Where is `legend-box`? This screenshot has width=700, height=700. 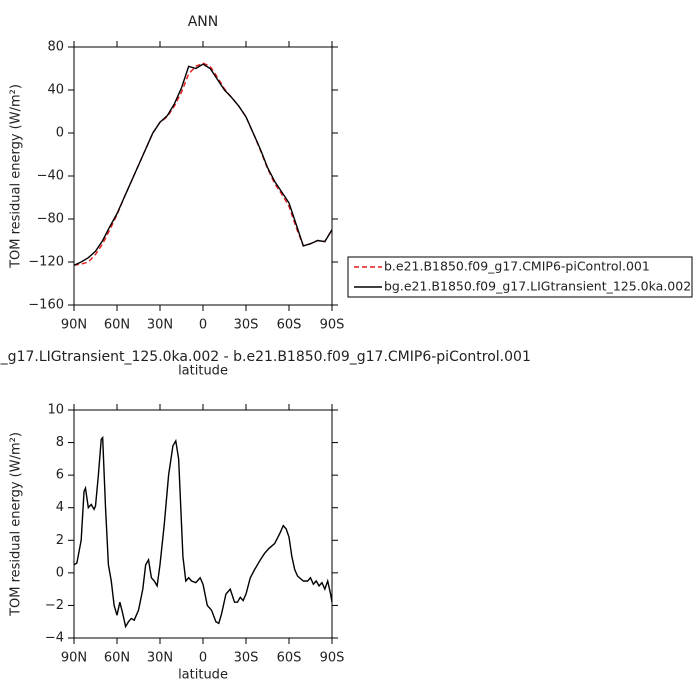 legend-box is located at coordinates (520, 277).